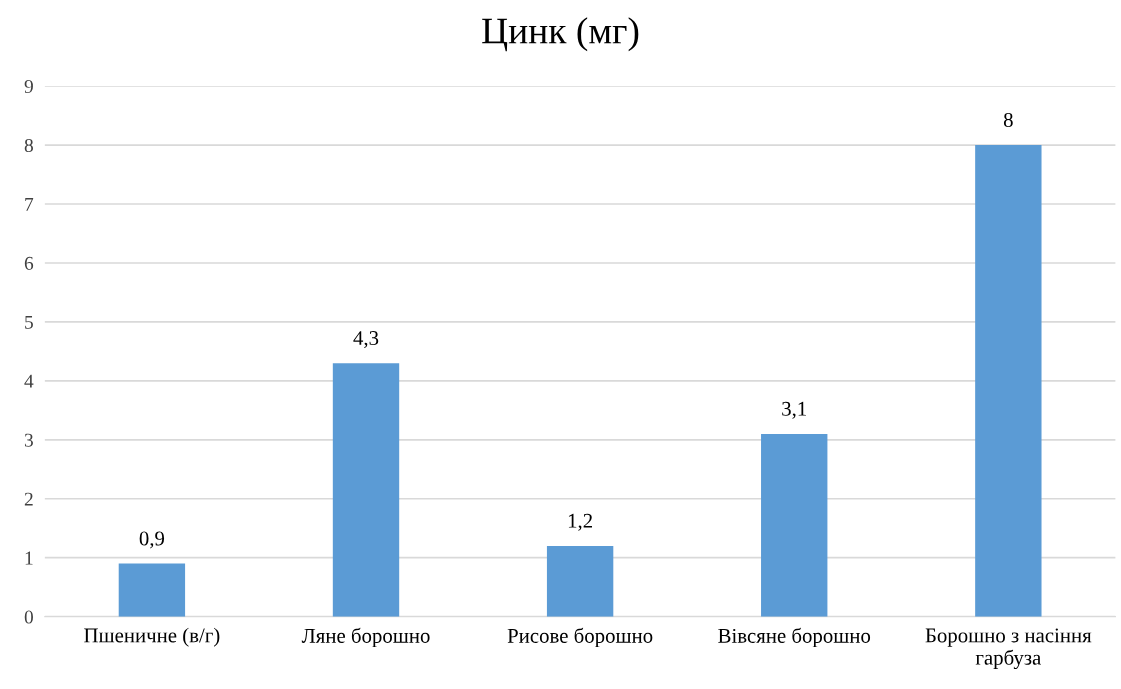  I want to click on y-tick-label: 3, so click(28, 440).